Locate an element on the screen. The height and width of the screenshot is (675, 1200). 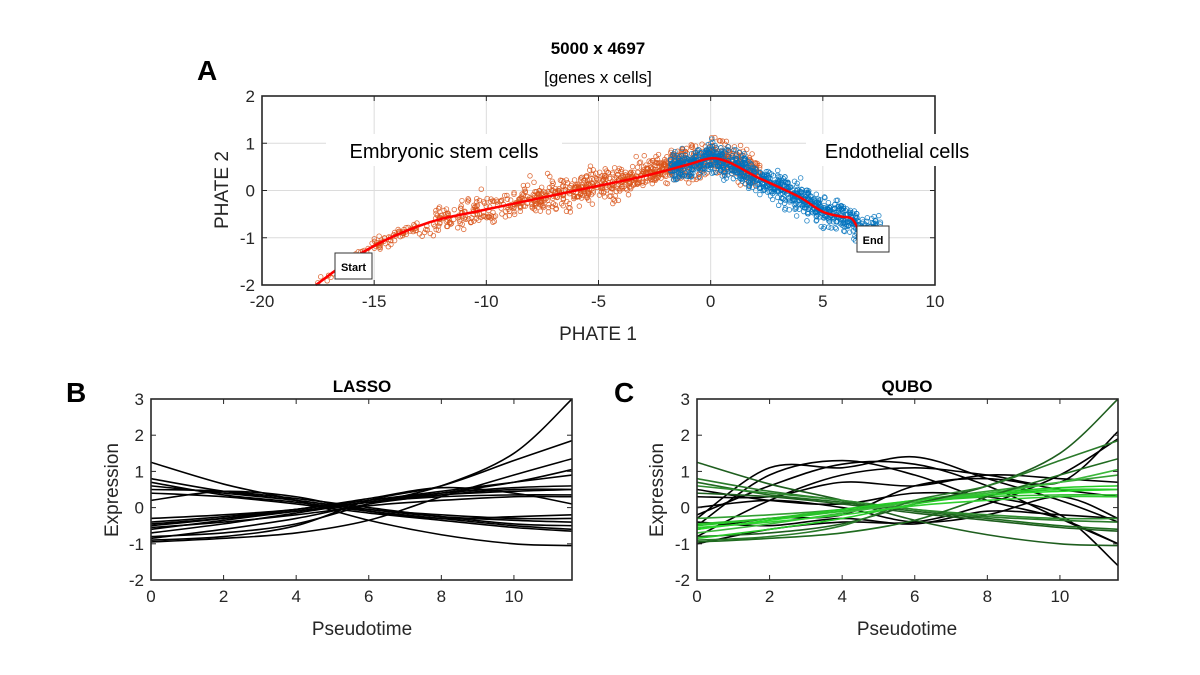
end-label: End is located at coordinates (873, 241).